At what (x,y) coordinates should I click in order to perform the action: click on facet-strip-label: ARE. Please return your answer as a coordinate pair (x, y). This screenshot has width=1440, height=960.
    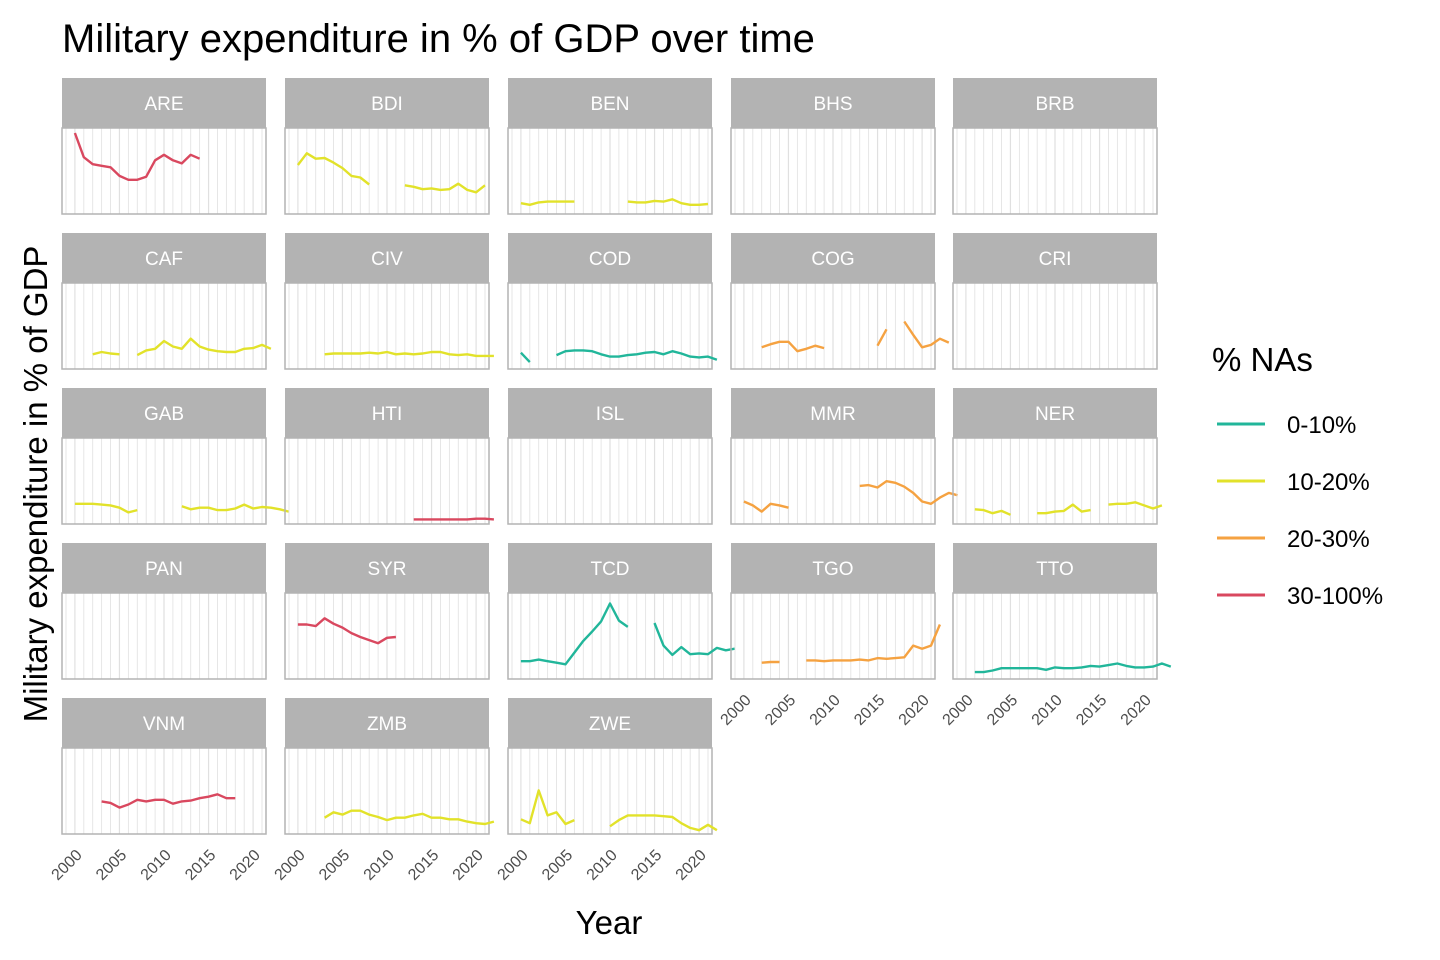
    Looking at the image, I should click on (163, 104).